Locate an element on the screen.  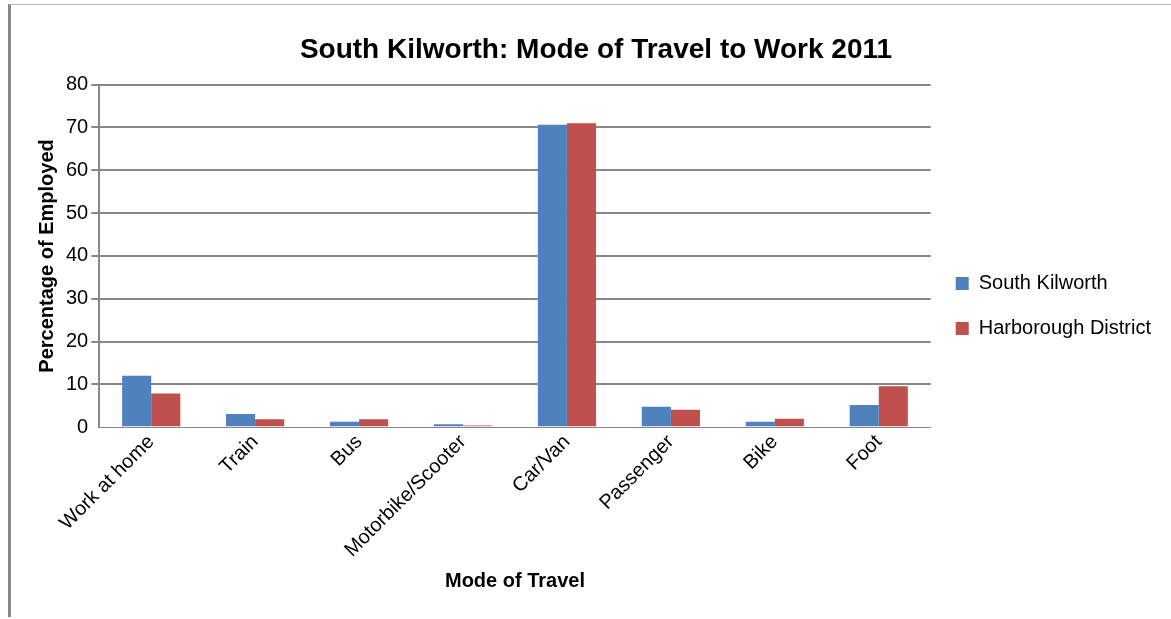
y-tick-label: 10 is located at coordinates (77, 382).